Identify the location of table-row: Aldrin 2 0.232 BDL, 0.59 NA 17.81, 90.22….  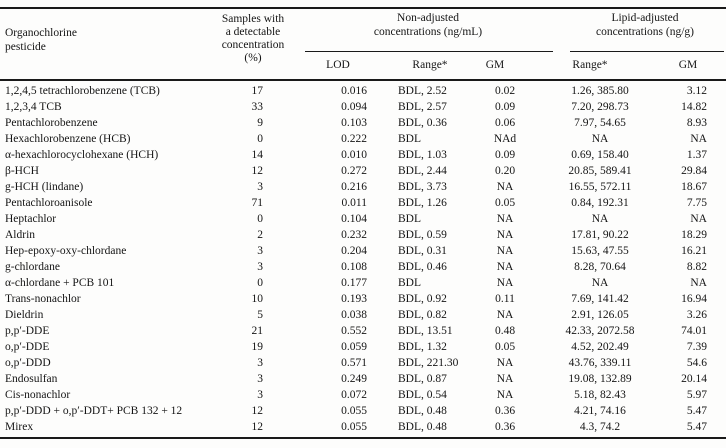
(363, 235).